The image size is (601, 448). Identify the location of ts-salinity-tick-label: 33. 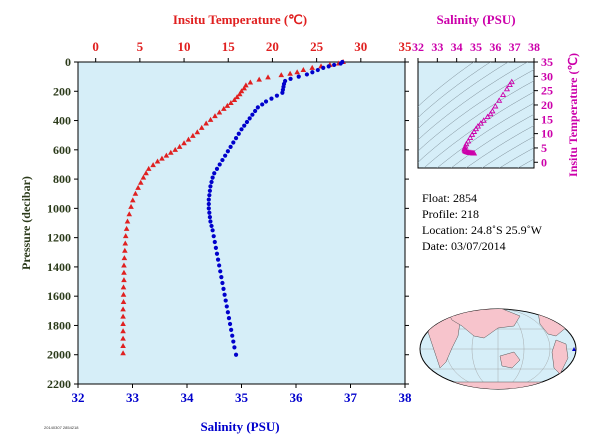
(437, 47).